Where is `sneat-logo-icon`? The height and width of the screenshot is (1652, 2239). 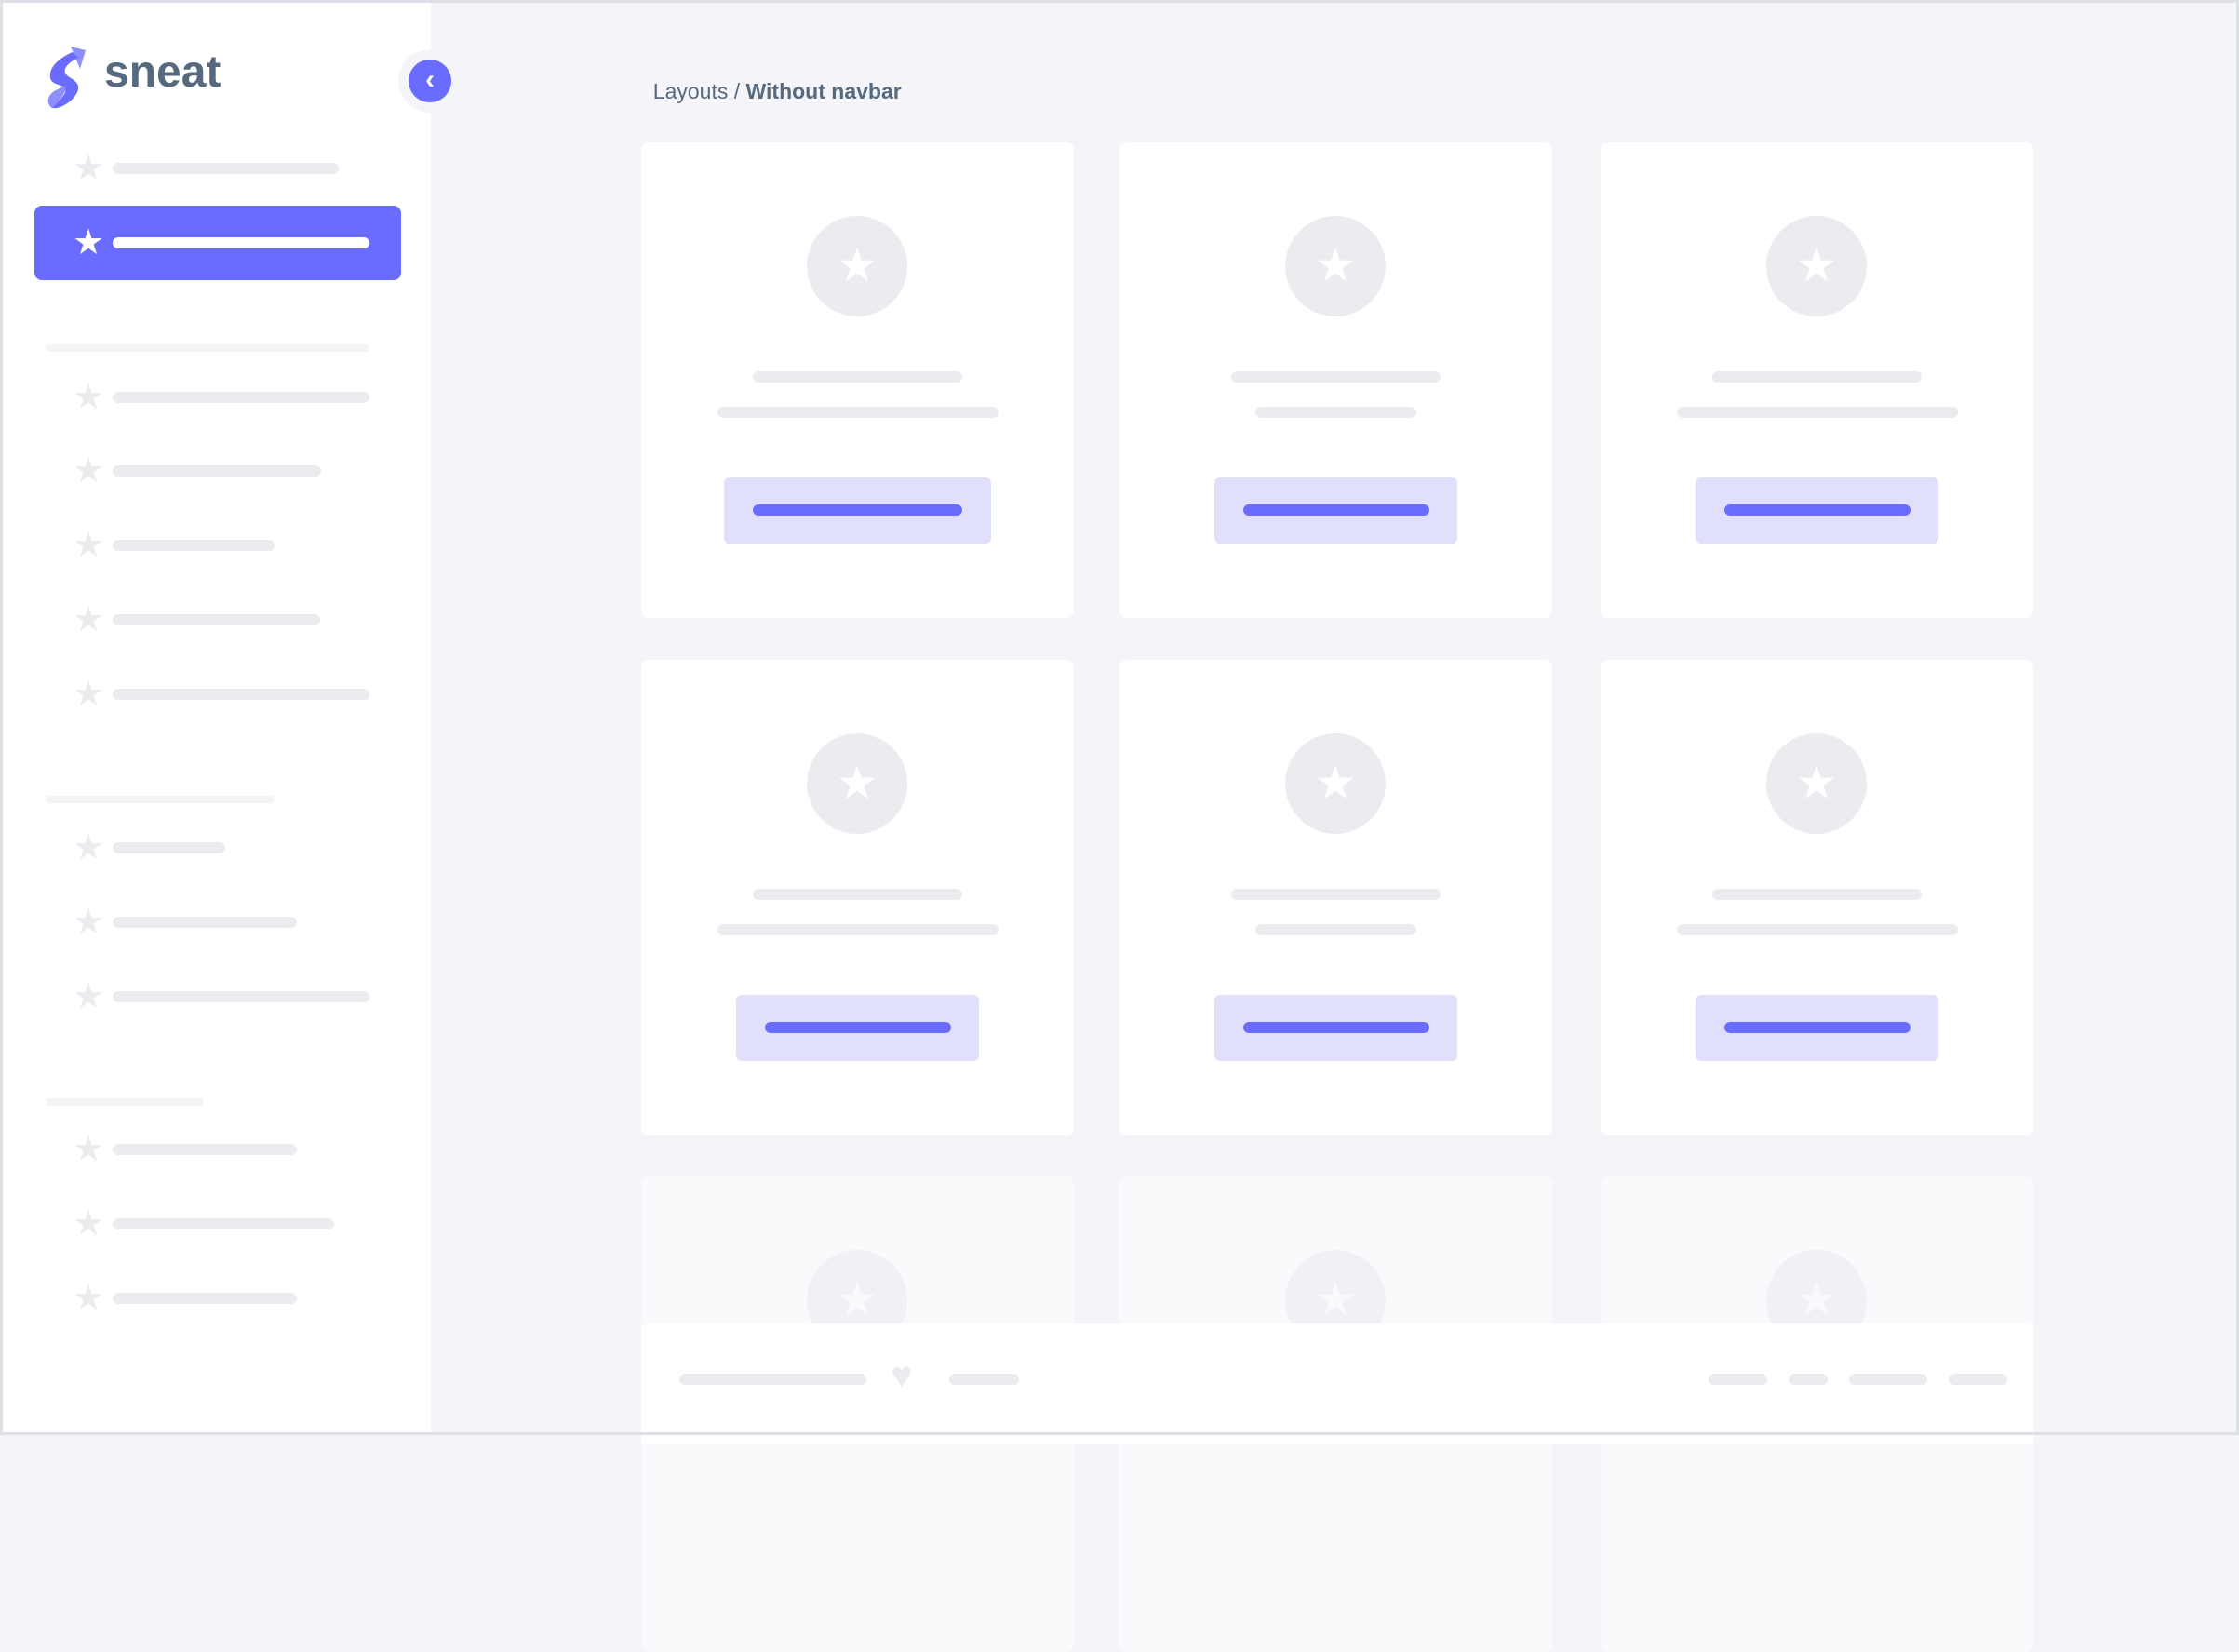
sneat-logo-icon is located at coordinates (66, 78).